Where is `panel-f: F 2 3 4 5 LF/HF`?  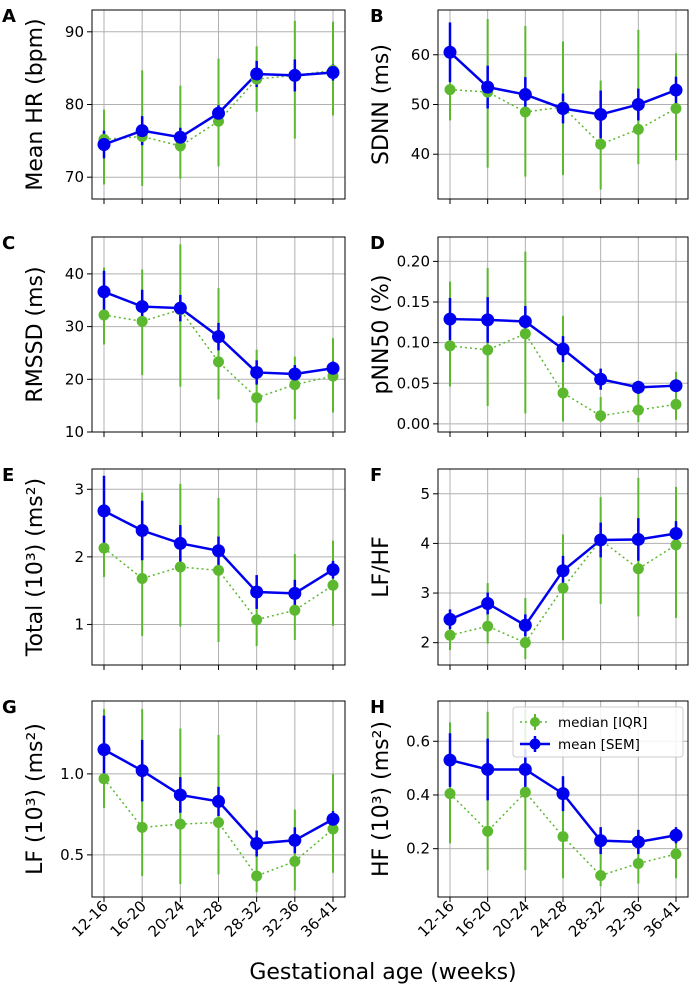
panel-f: F 2 3 4 5 LF/HF is located at coordinates (529, 567).